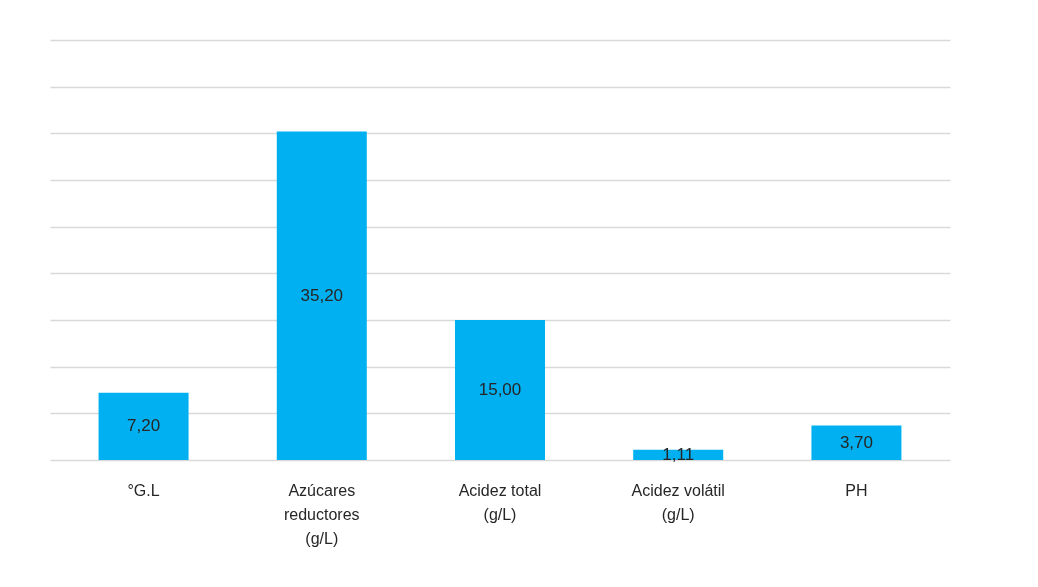  What do you see at coordinates (143, 490) in the screenshot?
I see `x-tick-label: °G.L` at bounding box center [143, 490].